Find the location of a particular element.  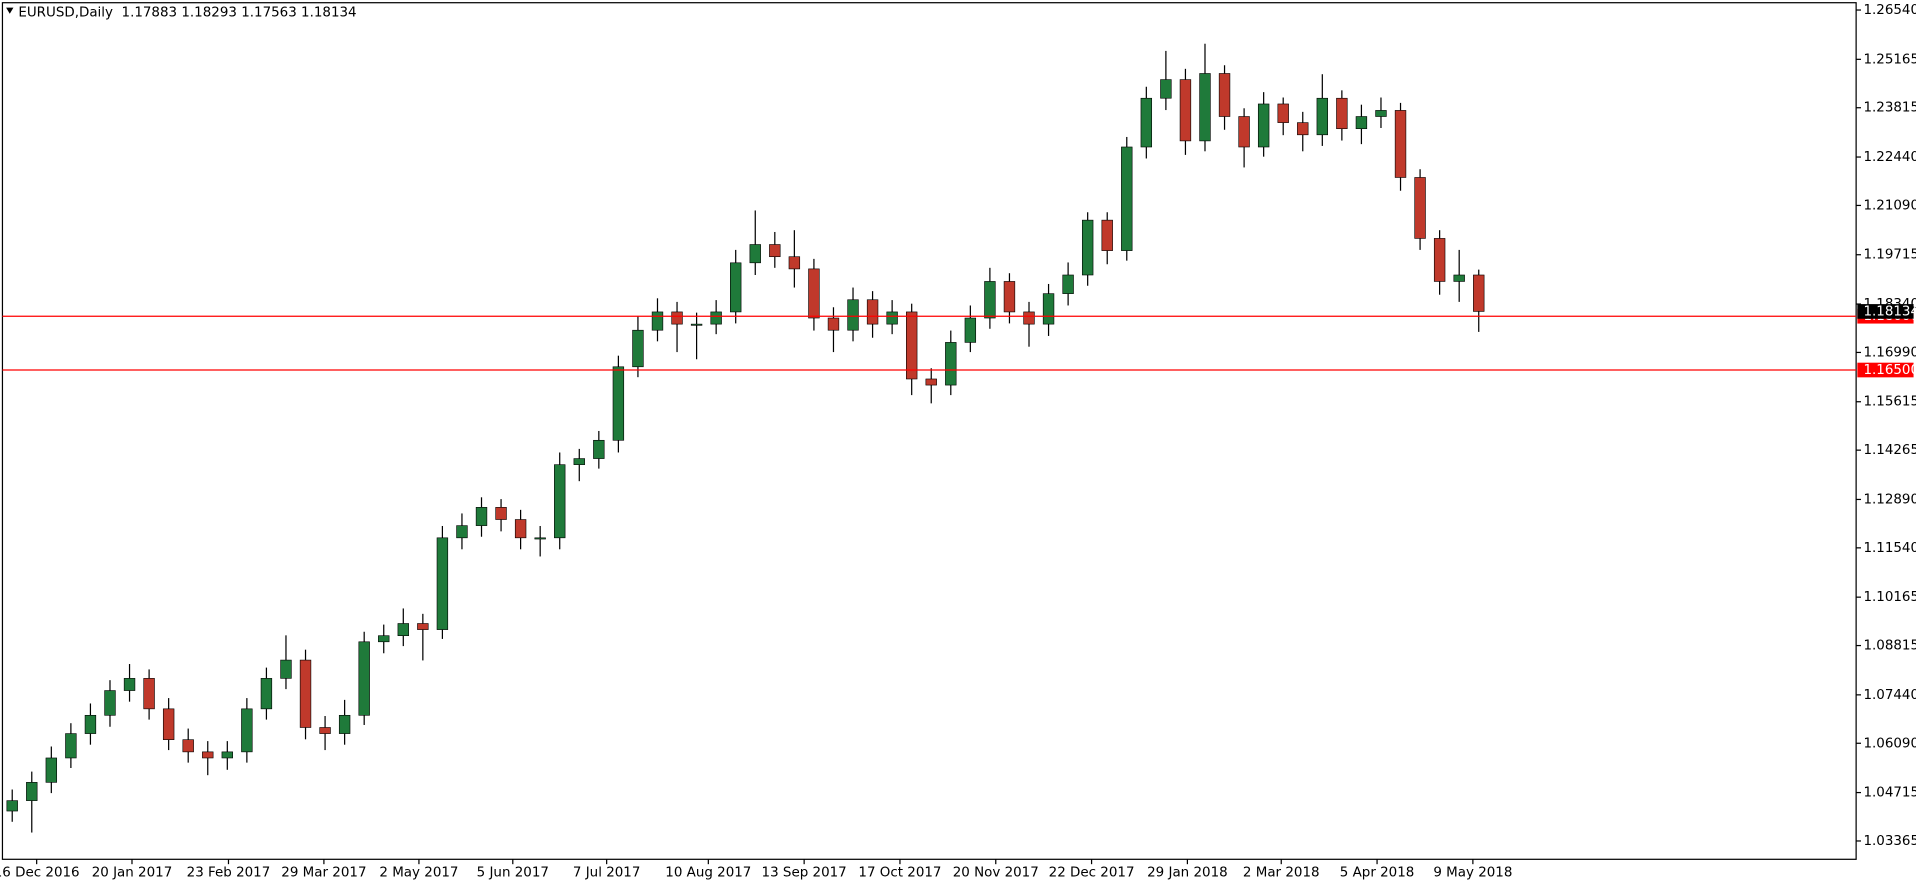

x-tick-label: 10 Aug 2017 is located at coordinates (708, 873).